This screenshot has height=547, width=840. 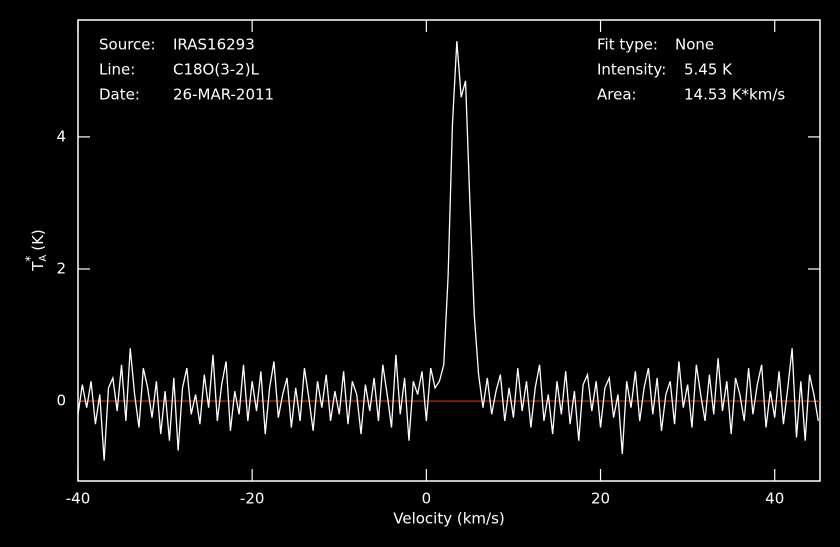 I want to click on x-tick-label: -20, so click(x=252, y=499).